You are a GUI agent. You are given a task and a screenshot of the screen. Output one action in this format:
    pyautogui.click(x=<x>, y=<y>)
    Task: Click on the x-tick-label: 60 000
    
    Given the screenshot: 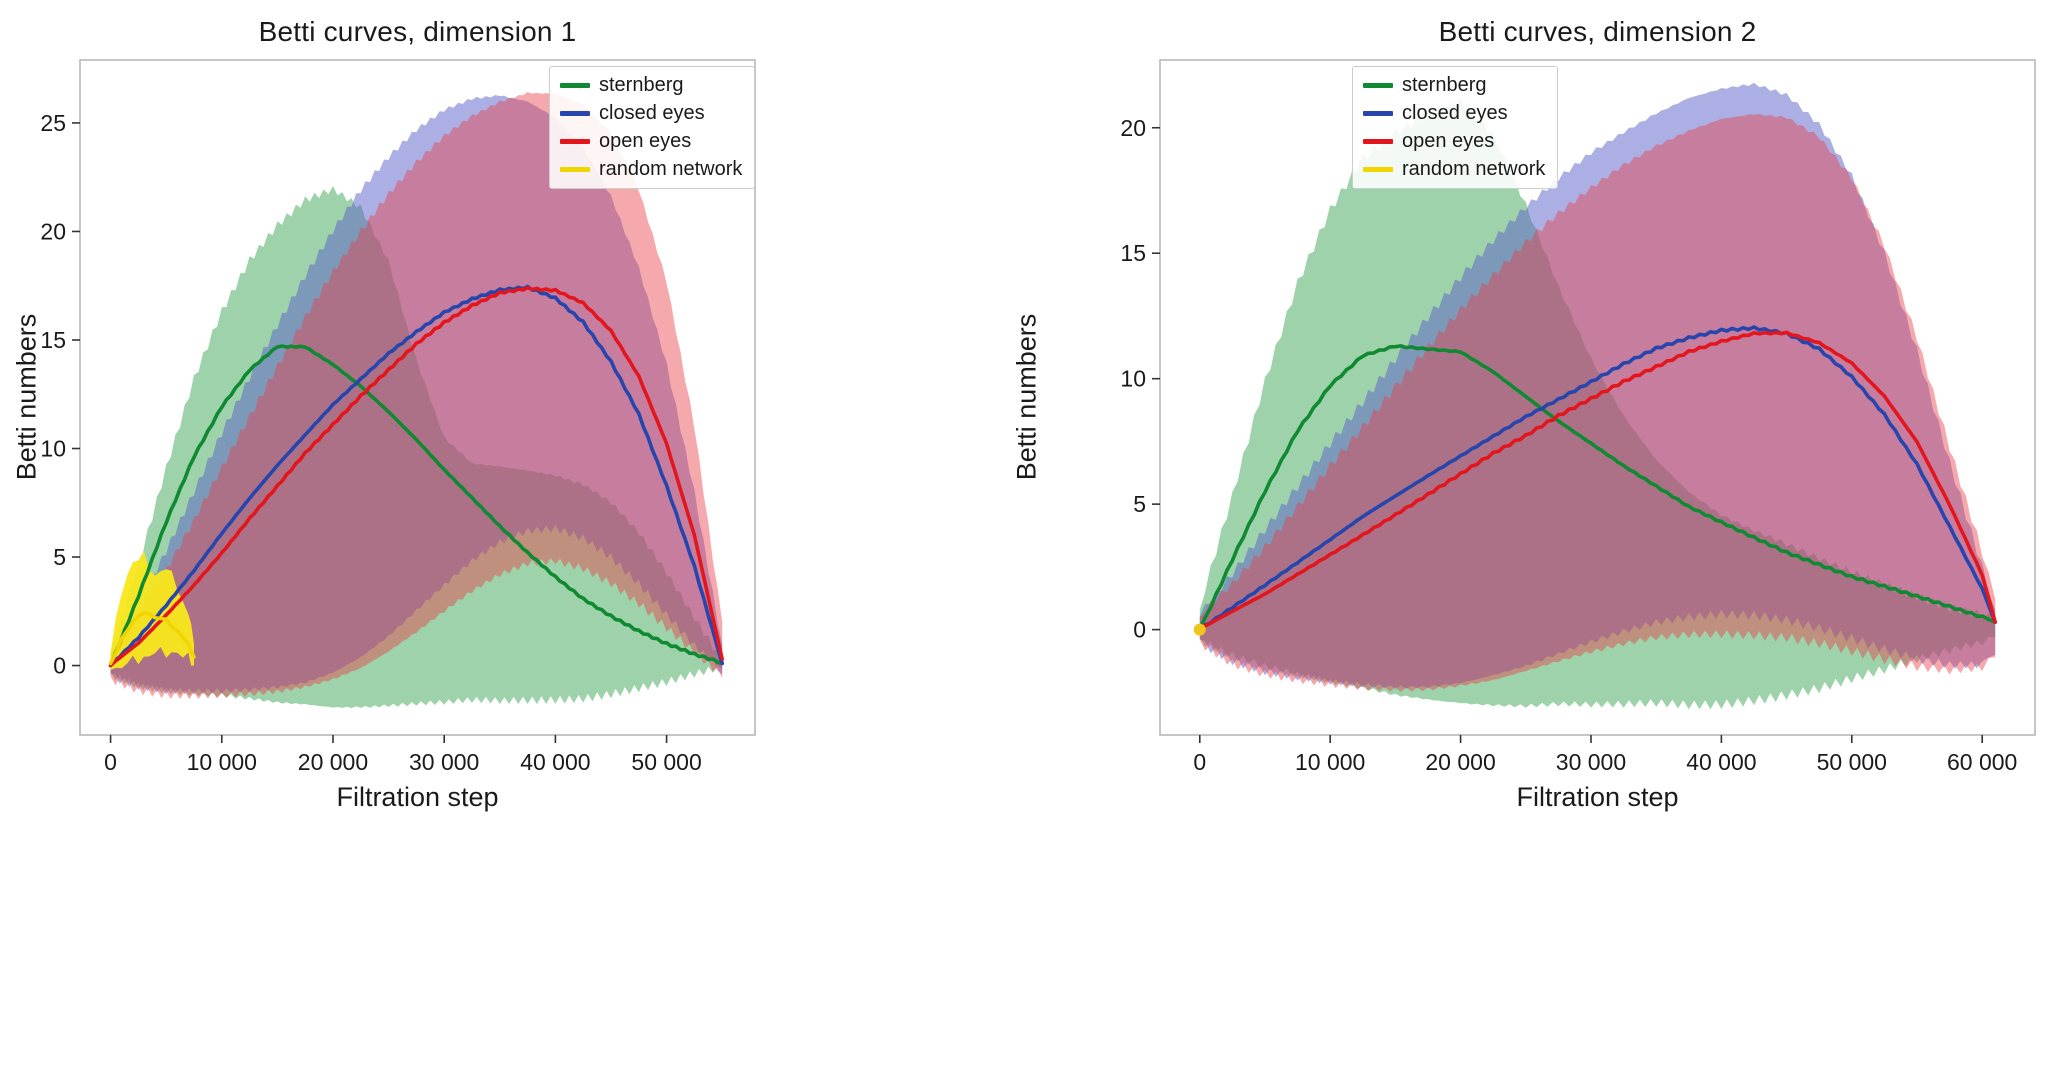 What is the action you would take?
    pyautogui.click(x=1982, y=762)
    